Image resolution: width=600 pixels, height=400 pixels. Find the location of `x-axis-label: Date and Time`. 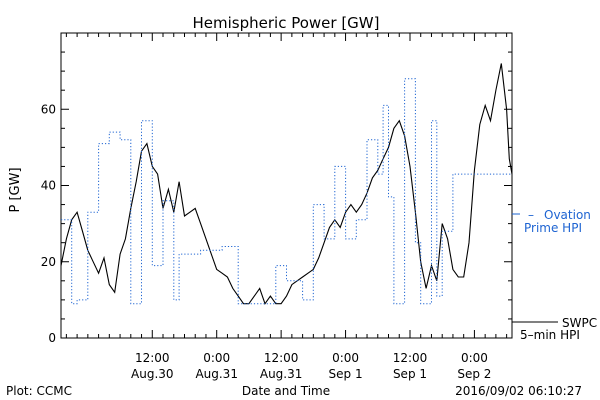

x-axis-label: Date and Time is located at coordinates (286, 391).